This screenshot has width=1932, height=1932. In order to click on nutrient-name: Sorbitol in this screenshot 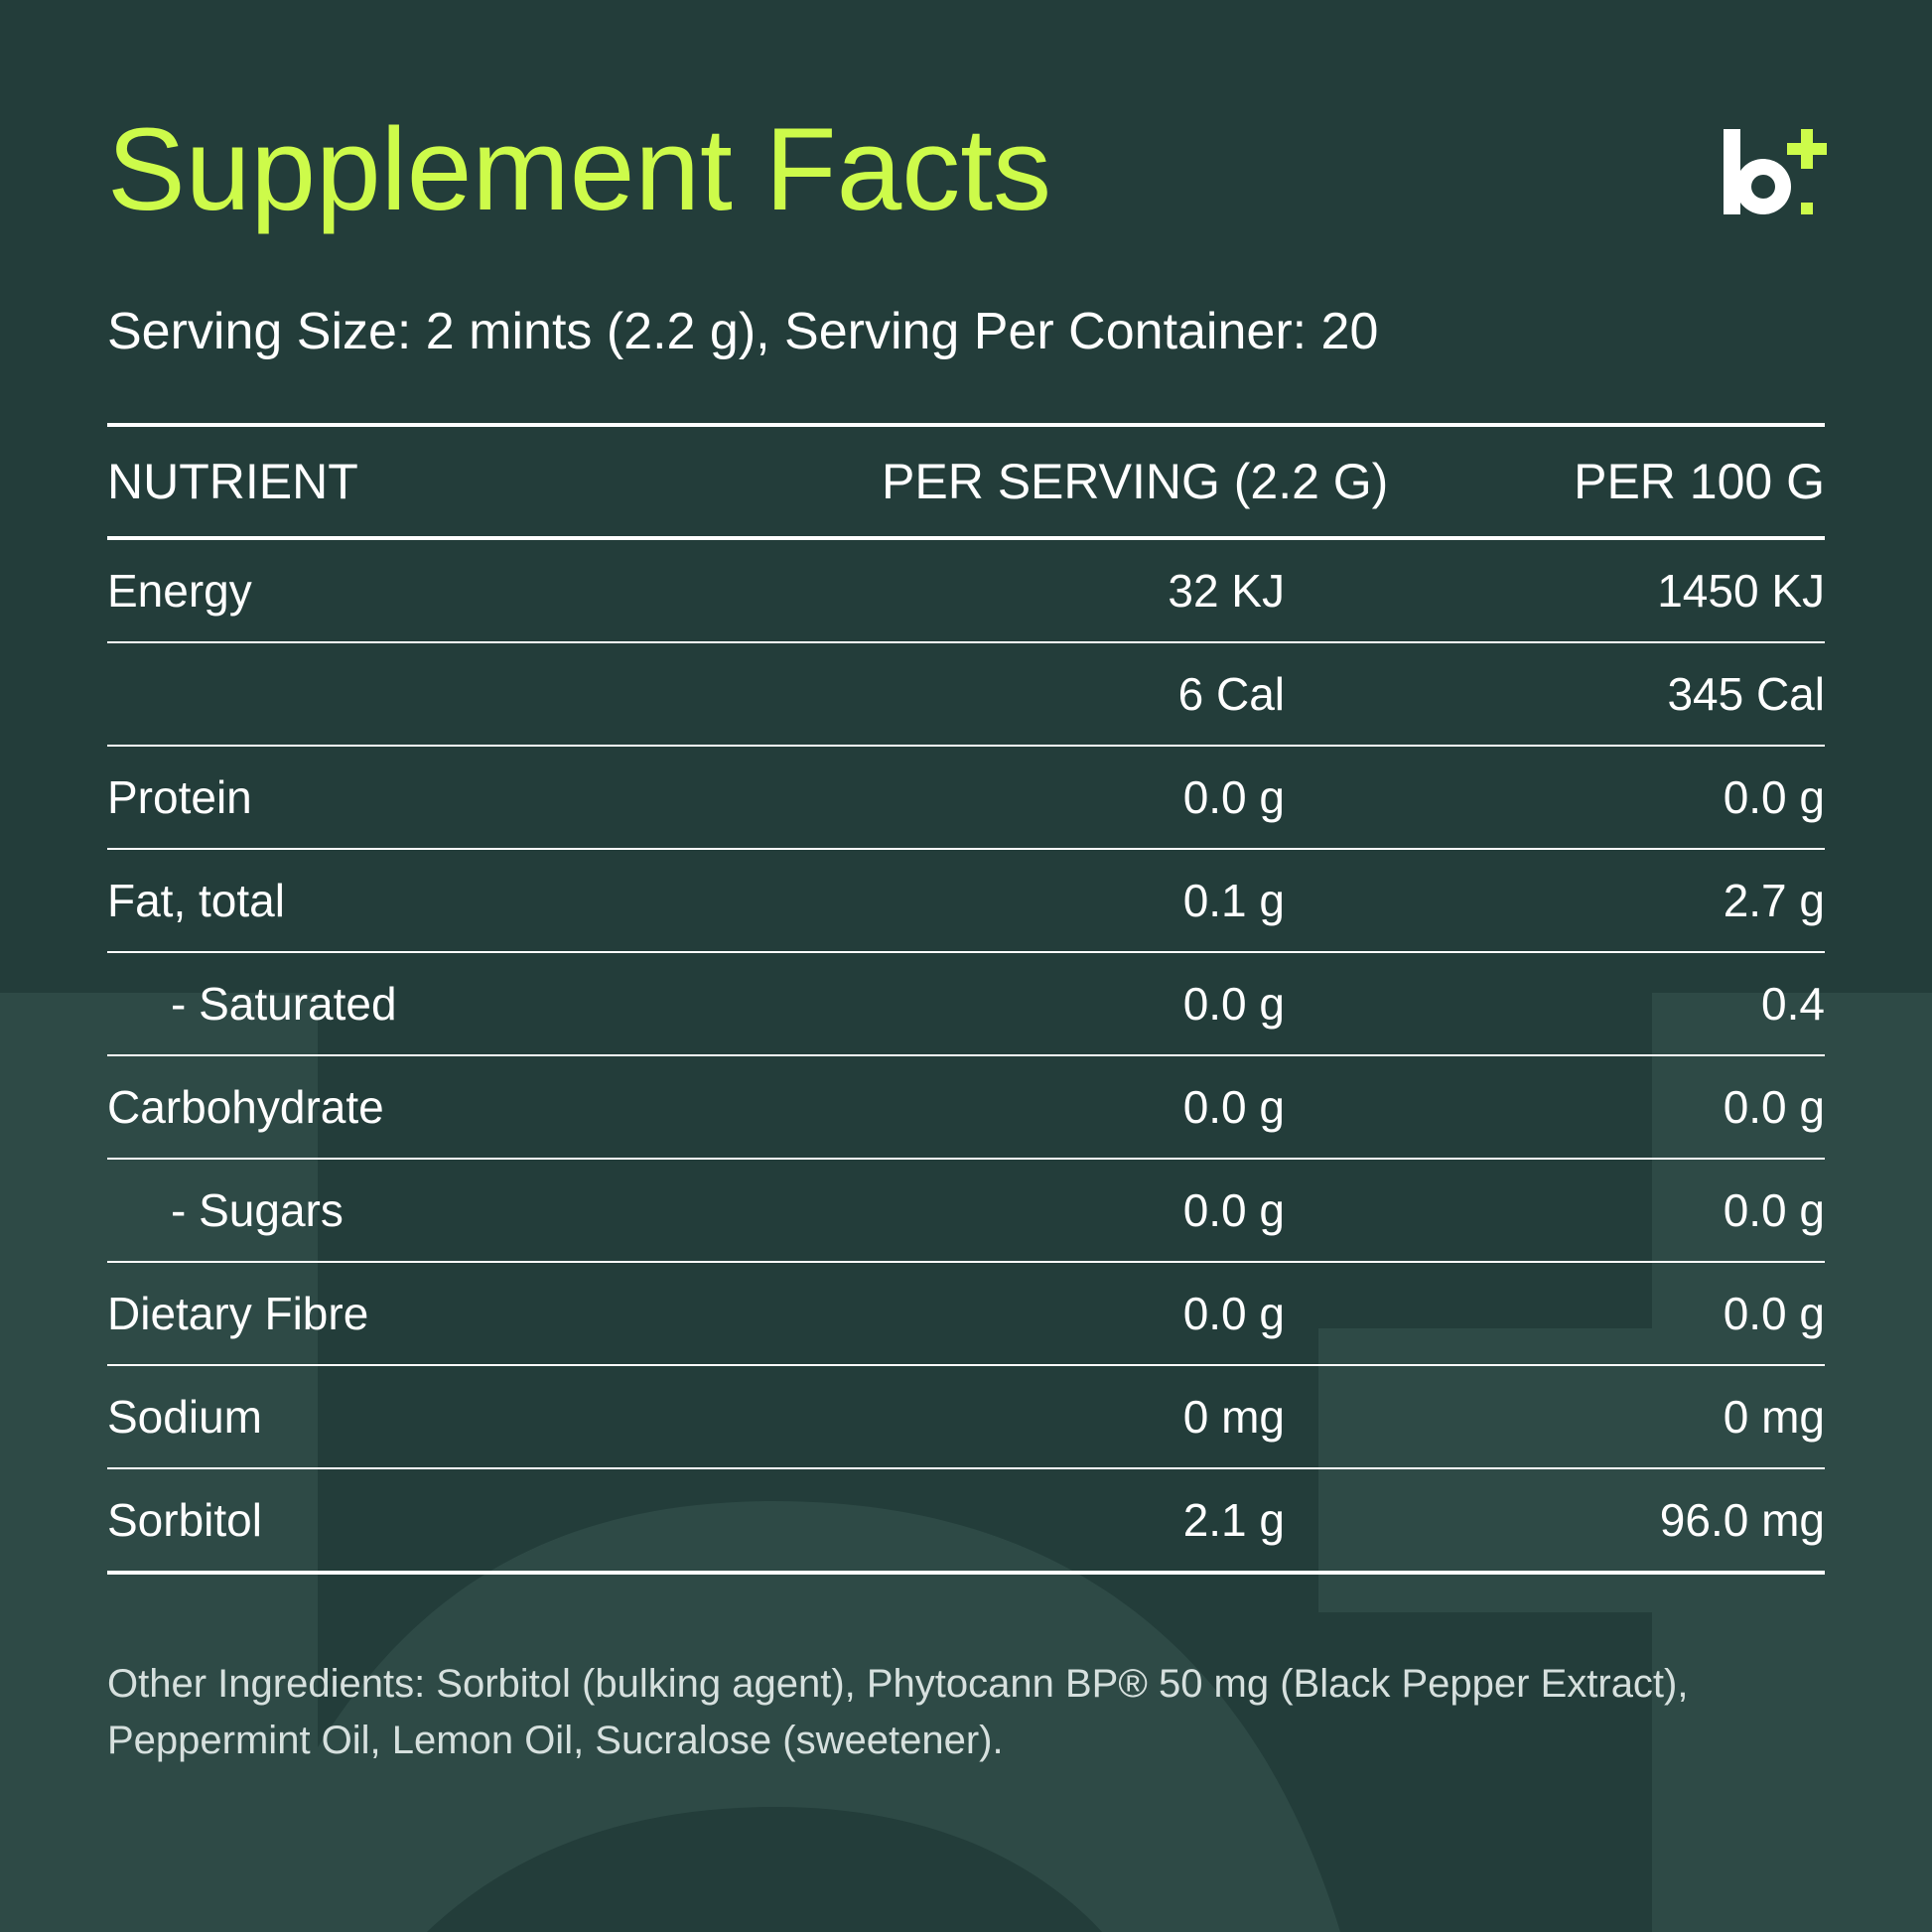, I will do `click(184, 1520)`.